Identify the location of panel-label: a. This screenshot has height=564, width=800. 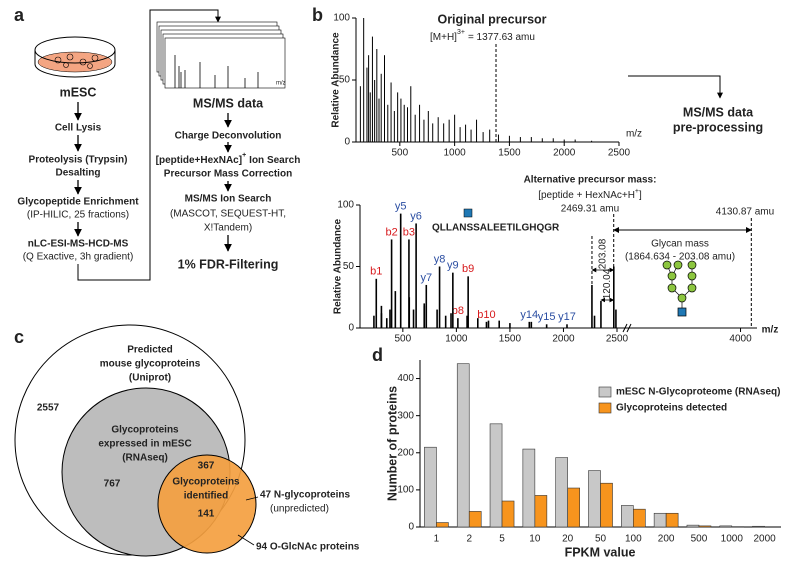
(19, 15).